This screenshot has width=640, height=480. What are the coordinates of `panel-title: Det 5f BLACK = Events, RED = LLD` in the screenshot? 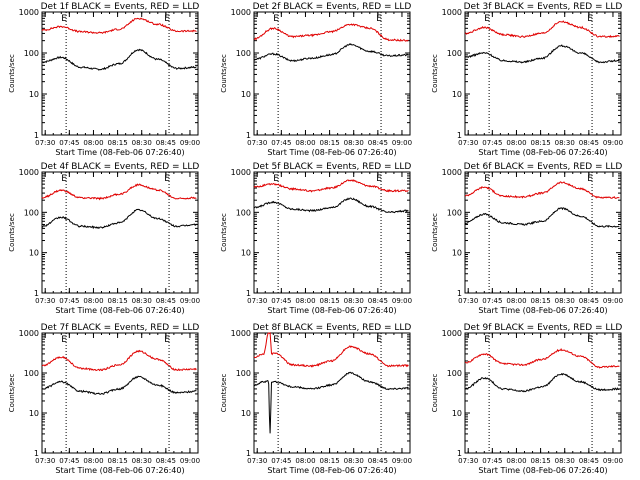 It's located at (332, 167).